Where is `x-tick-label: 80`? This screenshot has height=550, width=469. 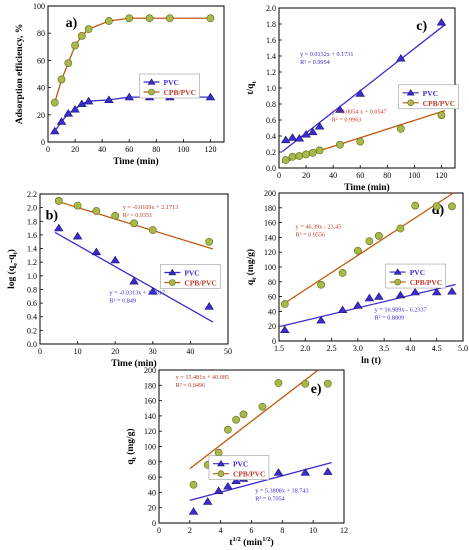 x-tick-label: 80 is located at coordinates (156, 149).